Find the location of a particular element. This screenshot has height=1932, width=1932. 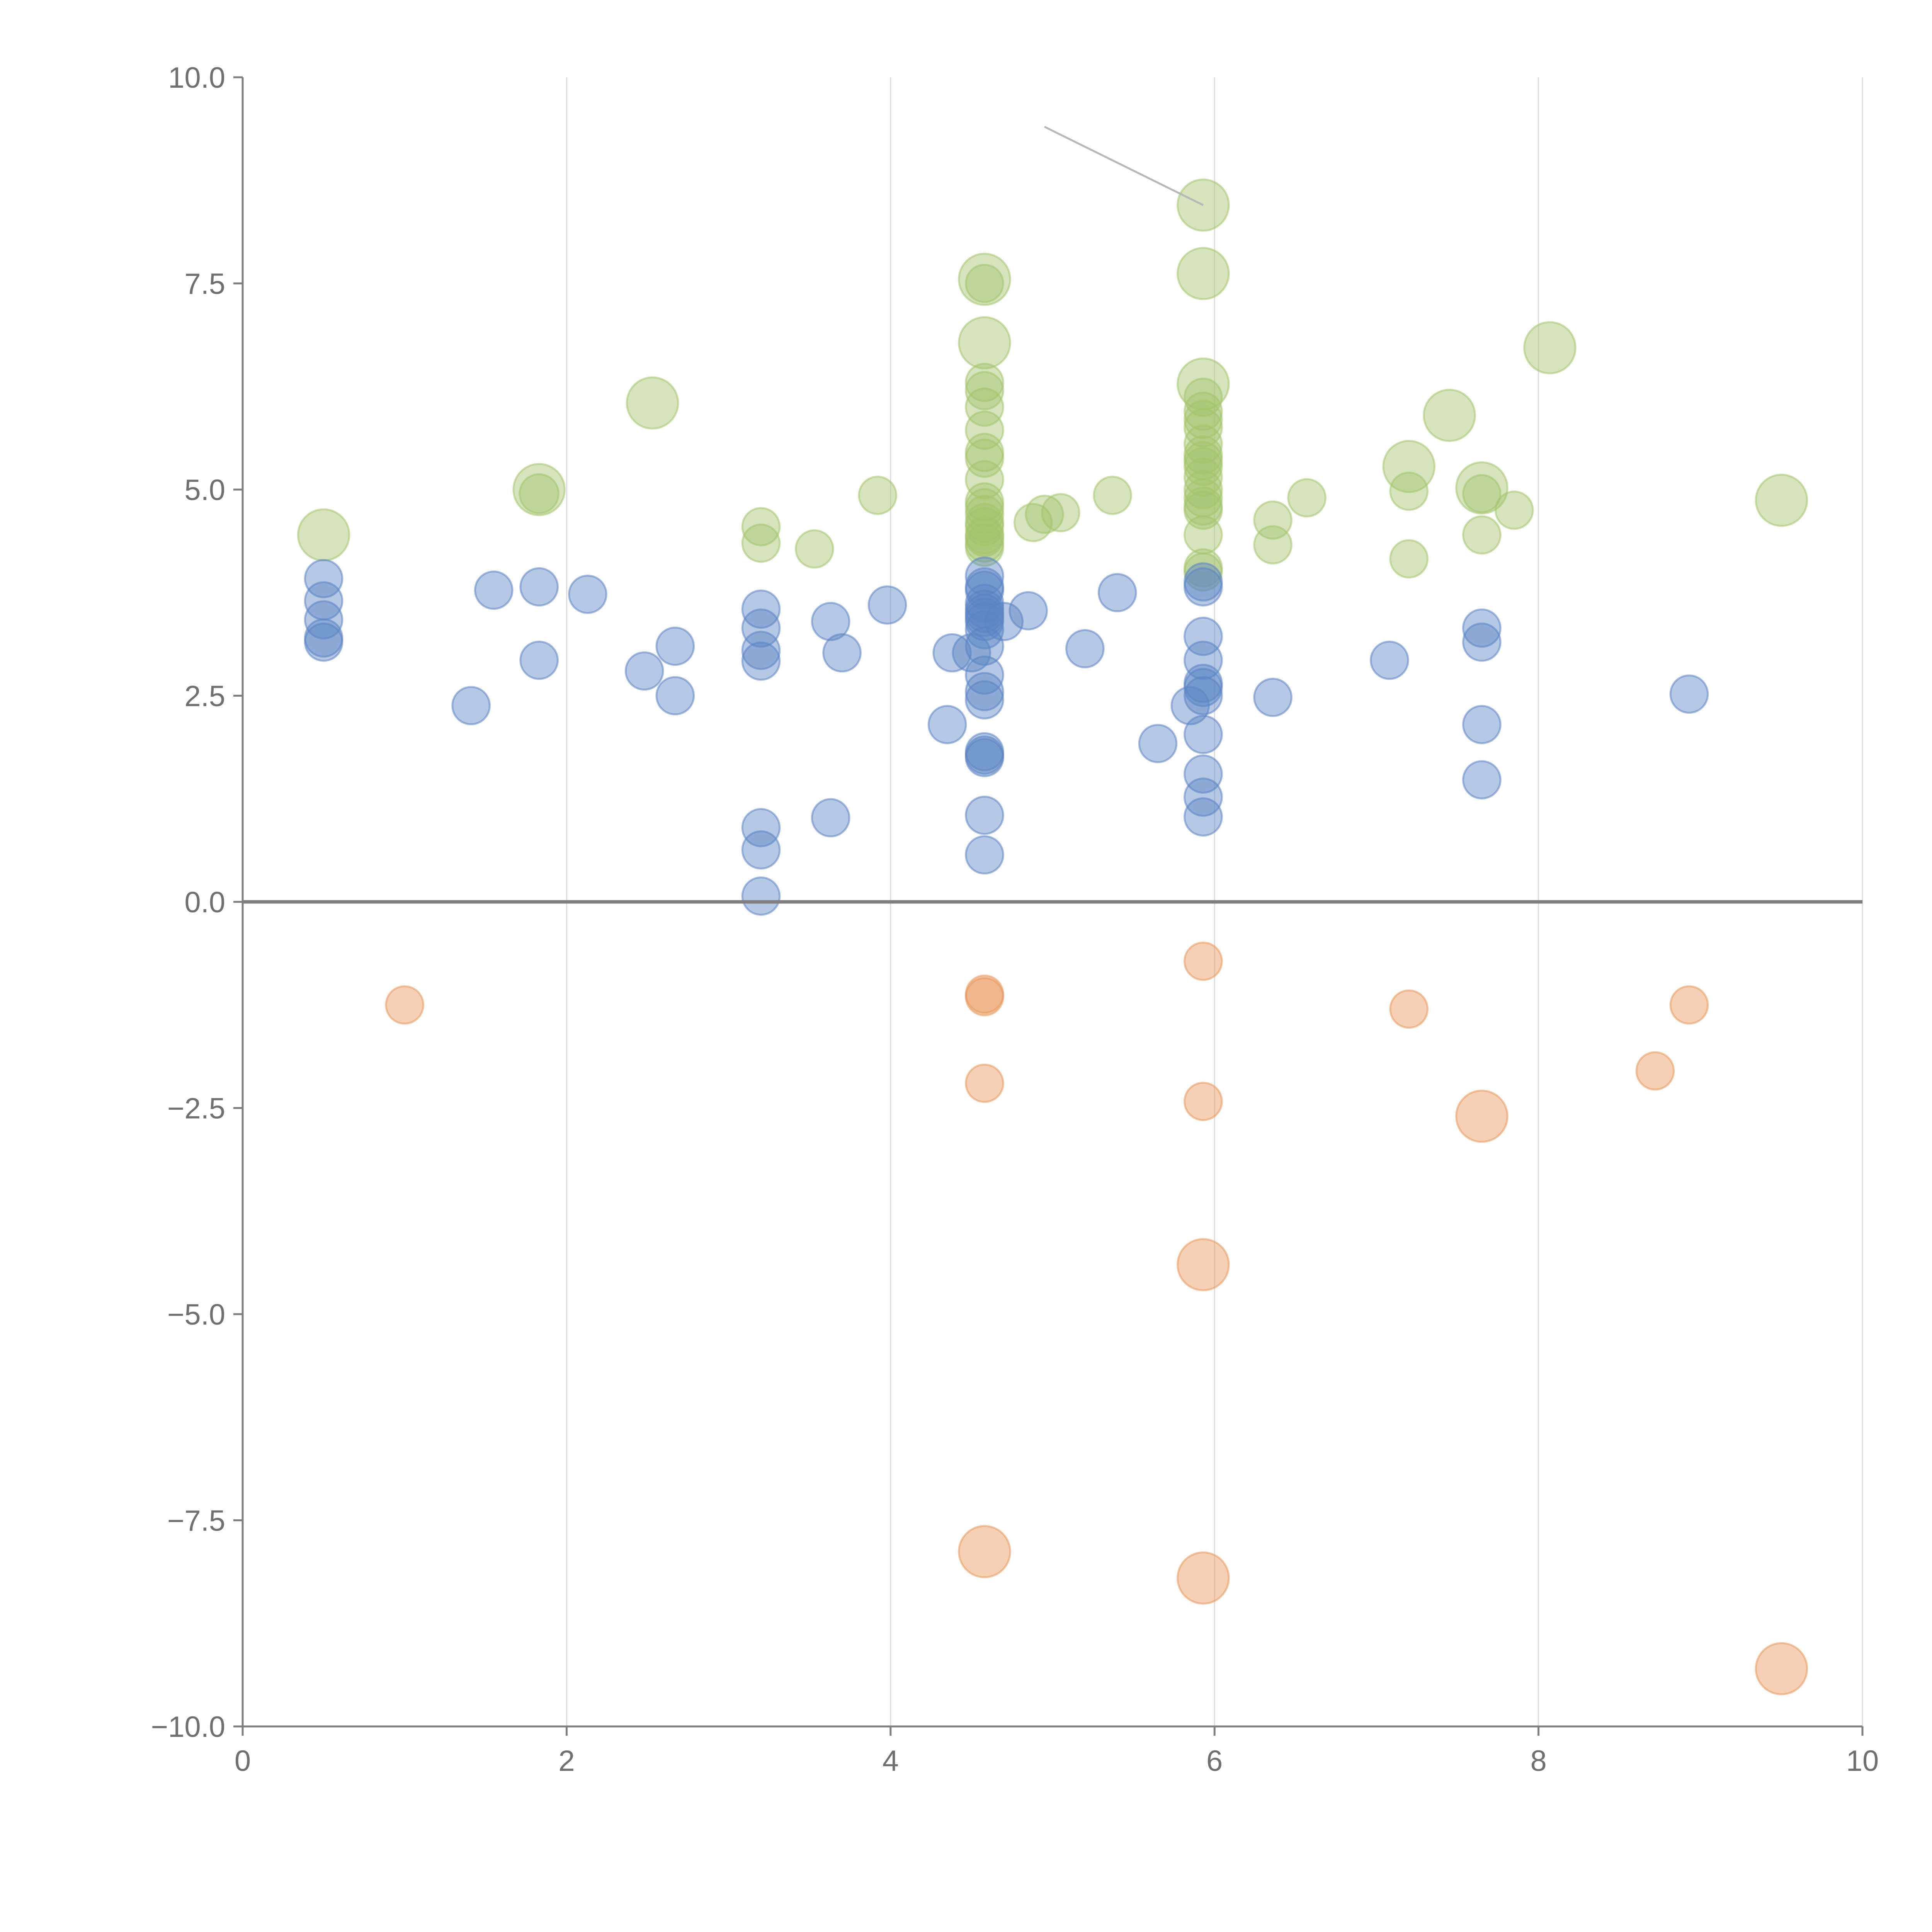

x-tick-label: 0 is located at coordinates (243, 1761).